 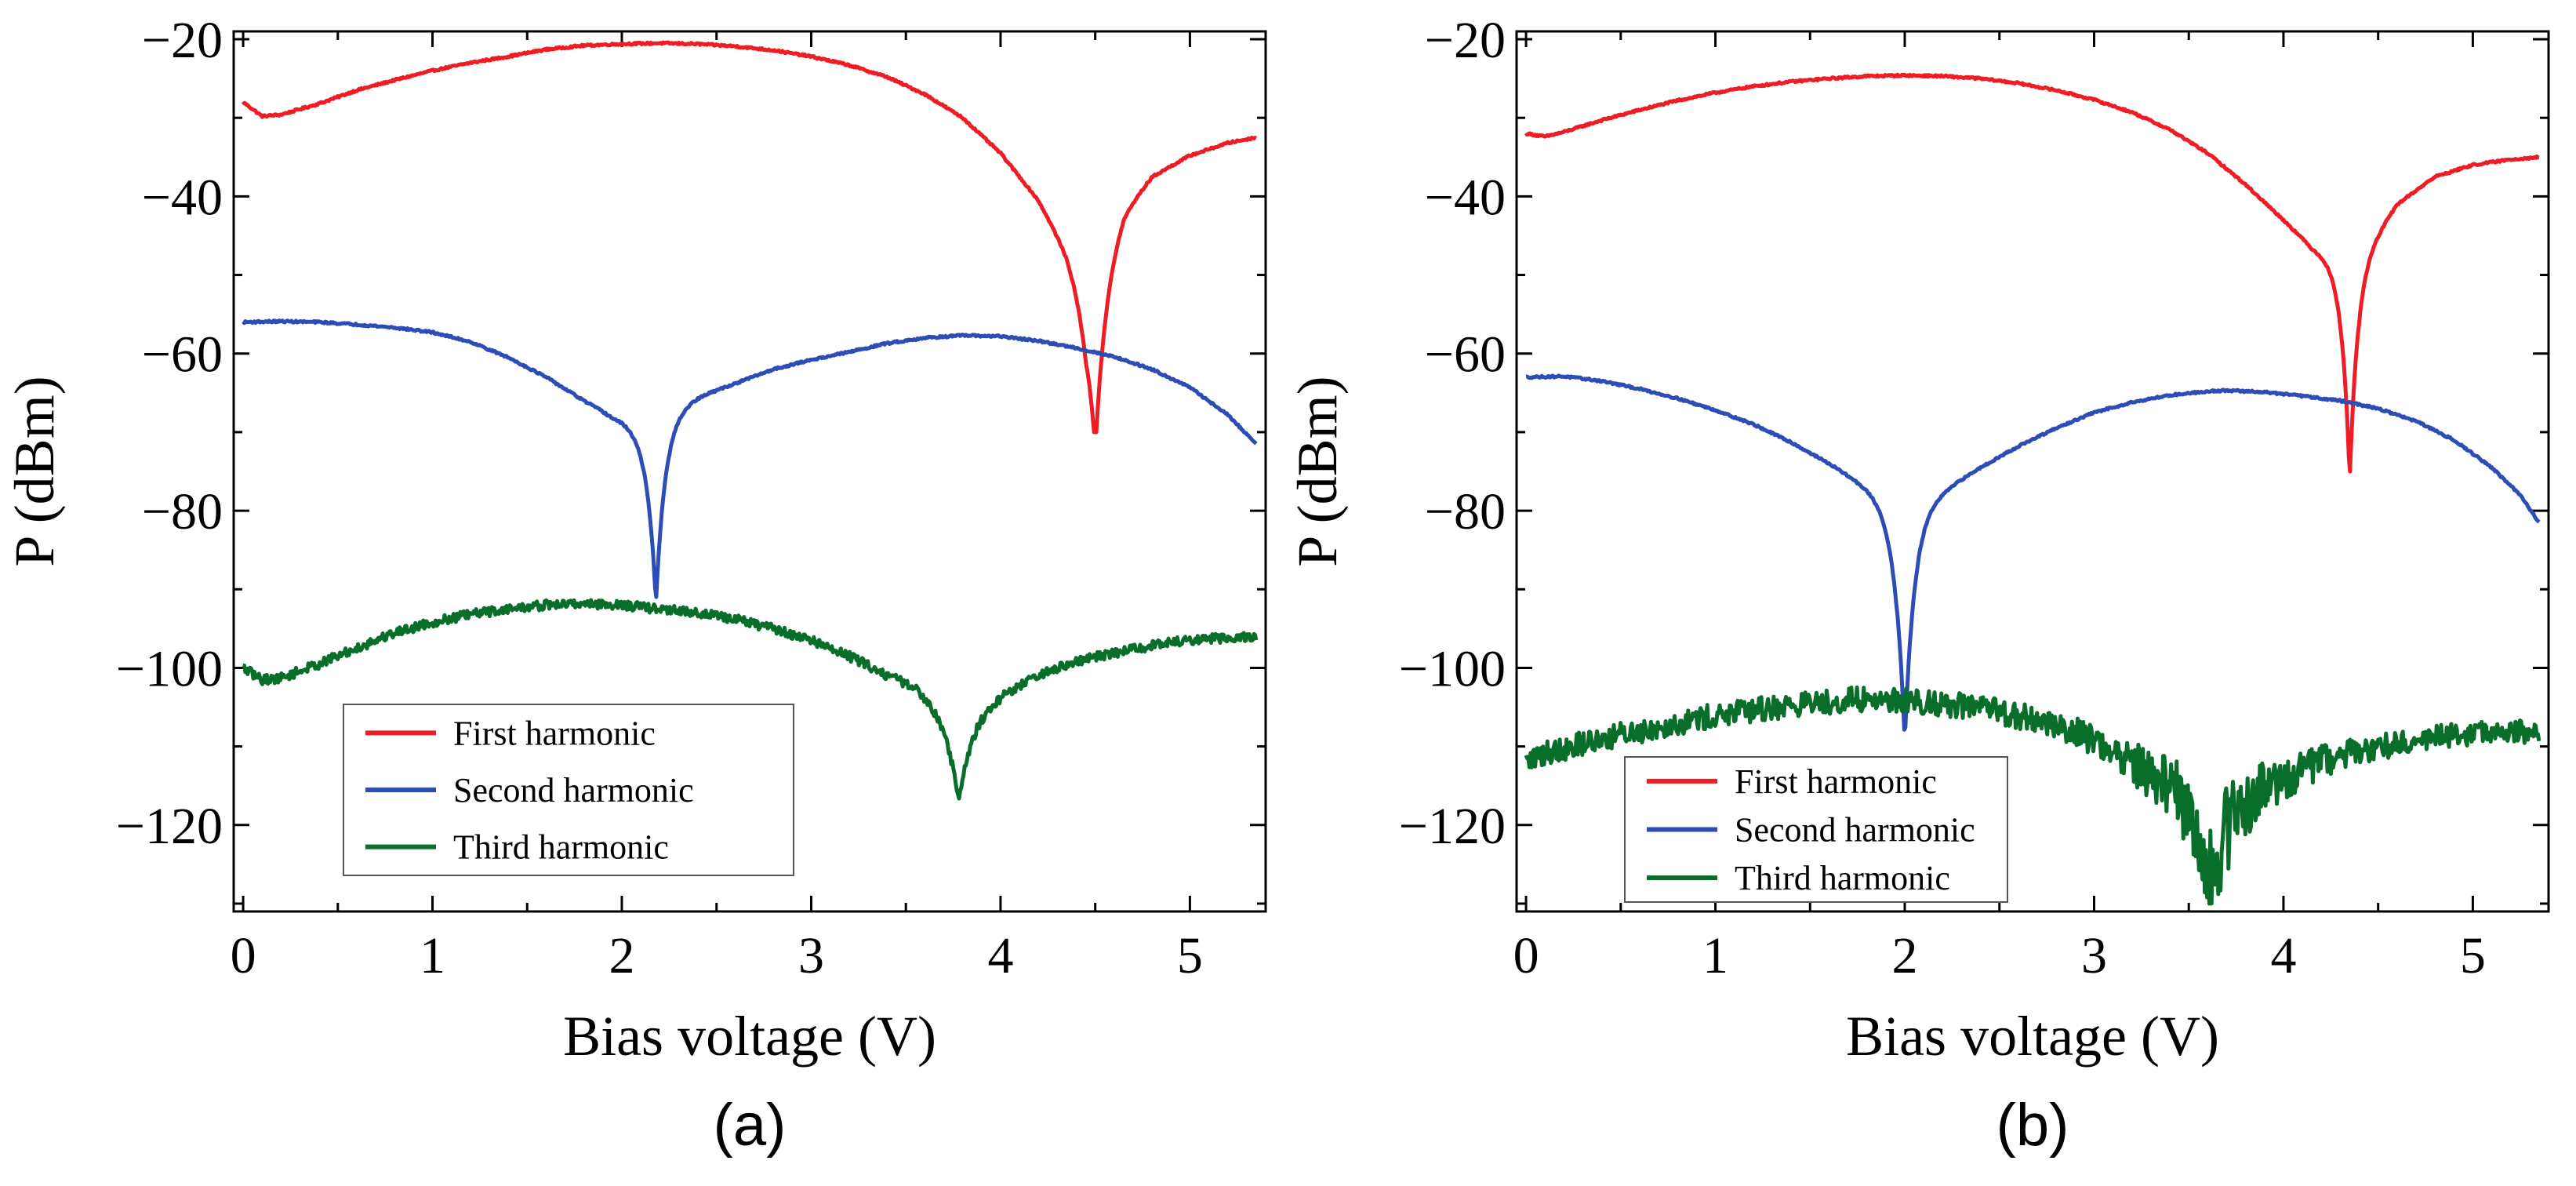 I want to click on panel-label: (b), so click(x=2032, y=1125).